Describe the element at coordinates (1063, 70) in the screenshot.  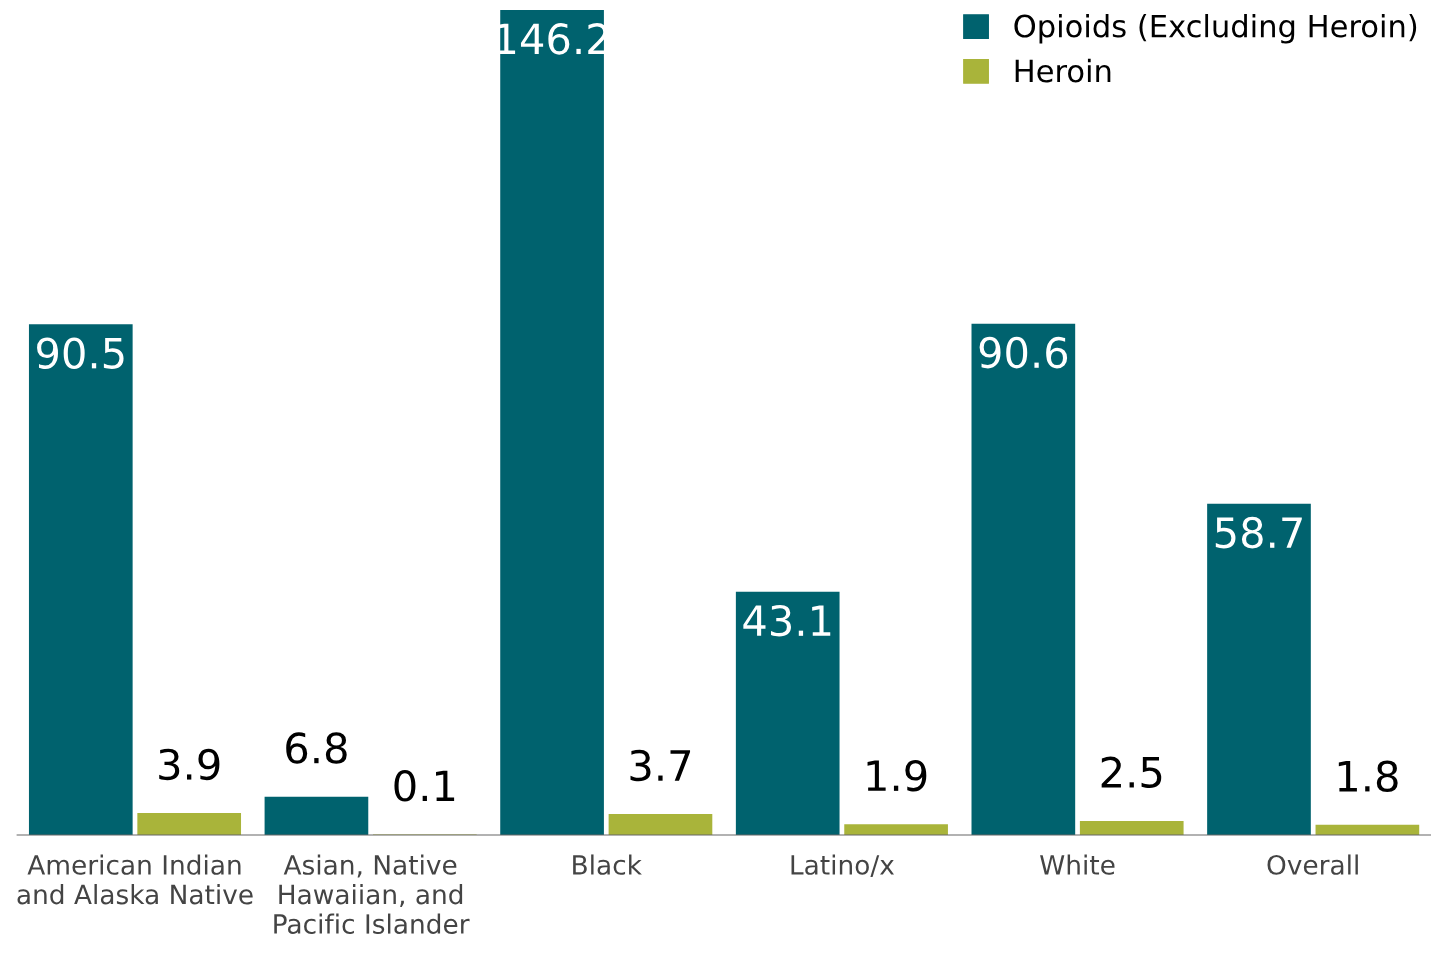
I see `legend-label: Heroin` at that location.